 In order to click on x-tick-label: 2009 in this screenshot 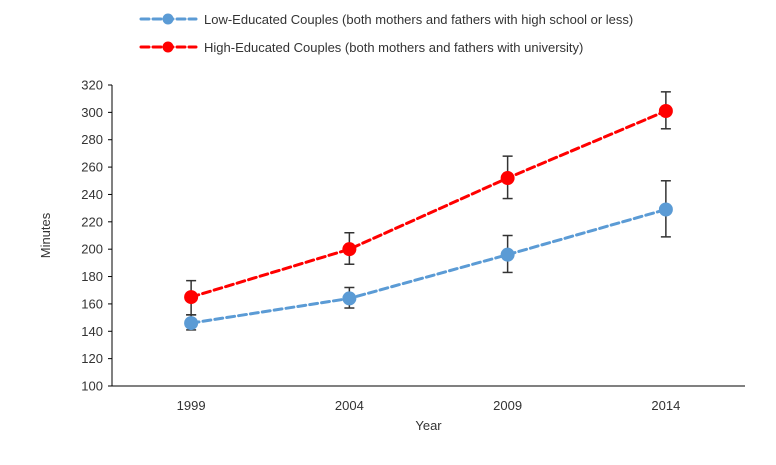, I will do `click(507, 405)`.